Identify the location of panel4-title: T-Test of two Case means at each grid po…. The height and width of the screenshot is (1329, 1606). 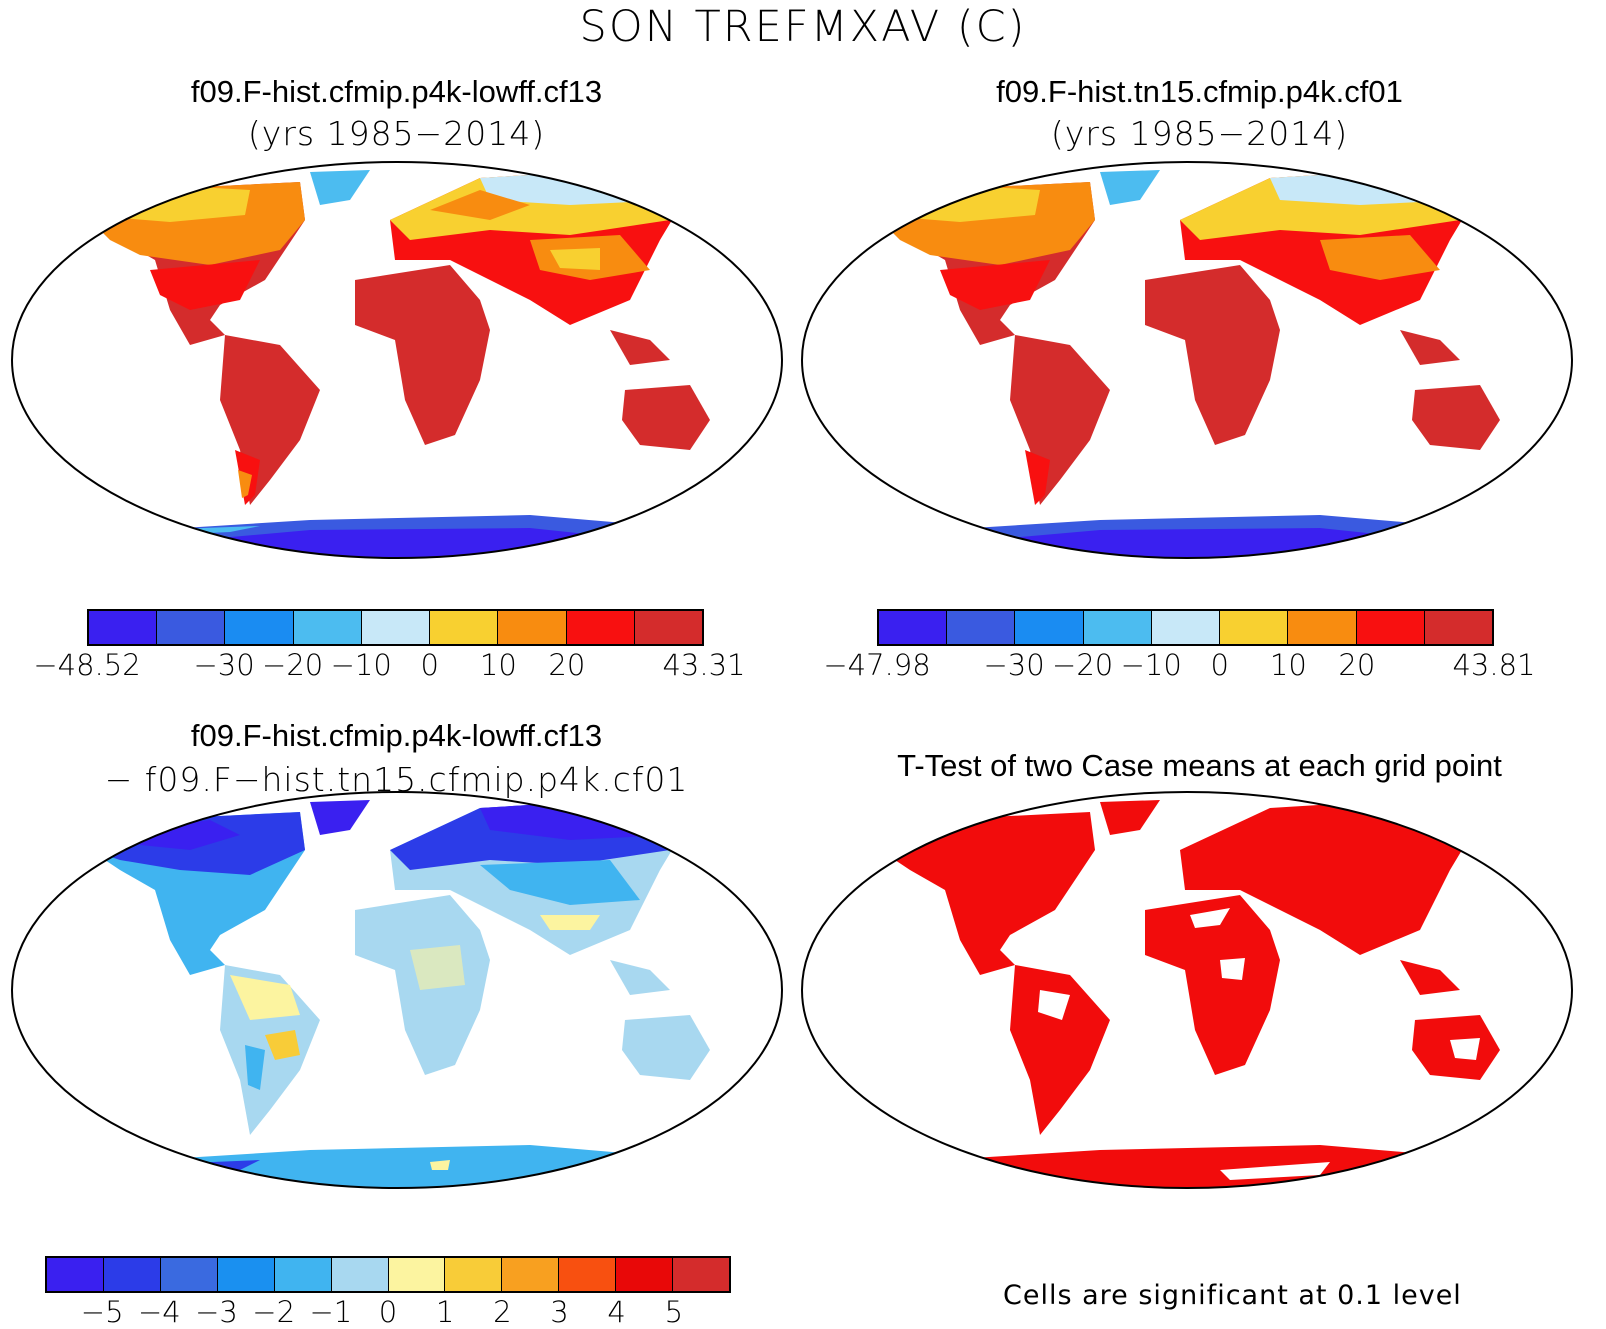
(1199, 765).